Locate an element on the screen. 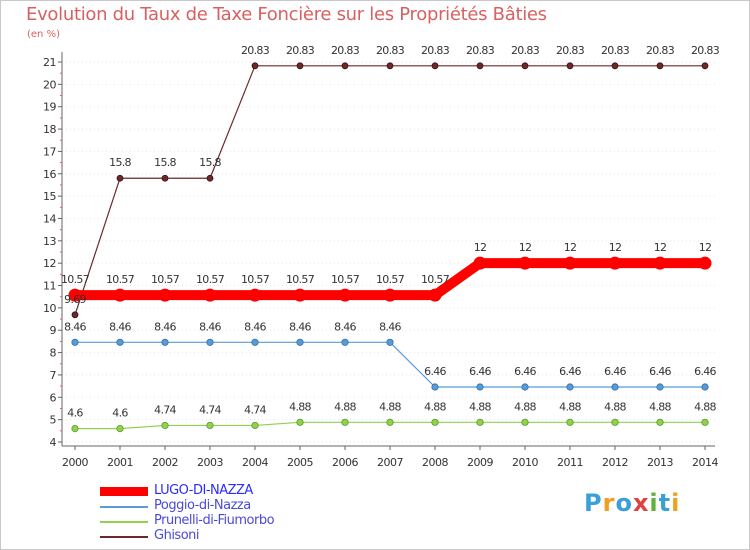 Image resolution: width=750 pixels, height=550 pixels. point-ghisoni-2005 is located at coordinates (300, 66).